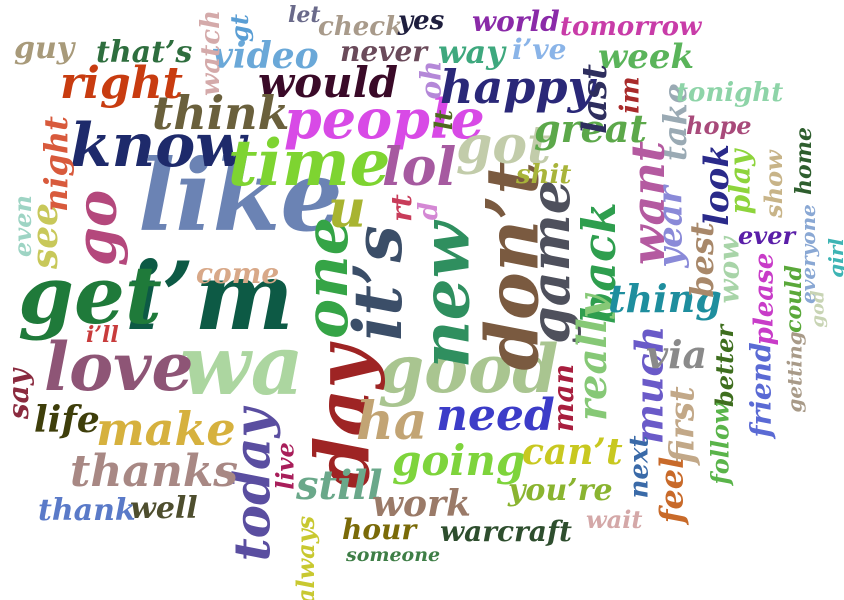 This screenshot has width=844, height=600. I want to click on word-show: show, so click(773, 184).